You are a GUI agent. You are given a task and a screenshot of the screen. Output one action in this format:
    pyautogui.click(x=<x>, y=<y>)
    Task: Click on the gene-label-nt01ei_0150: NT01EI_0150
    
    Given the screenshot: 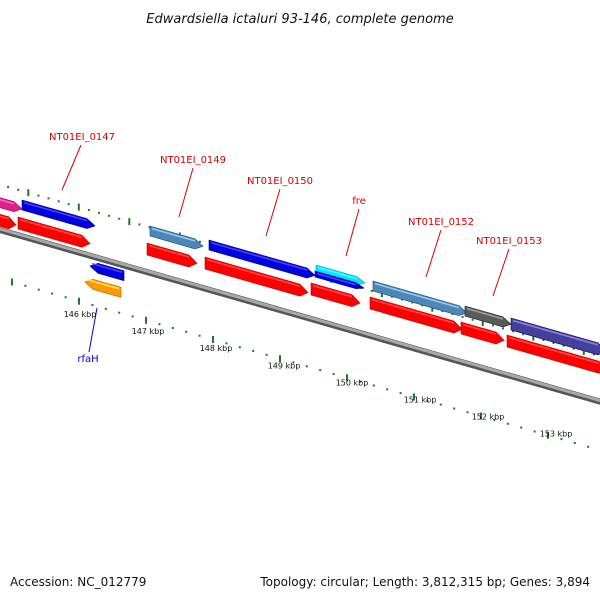 What is the action you would take?
    pyautogui.click(x=280, y=181)
    